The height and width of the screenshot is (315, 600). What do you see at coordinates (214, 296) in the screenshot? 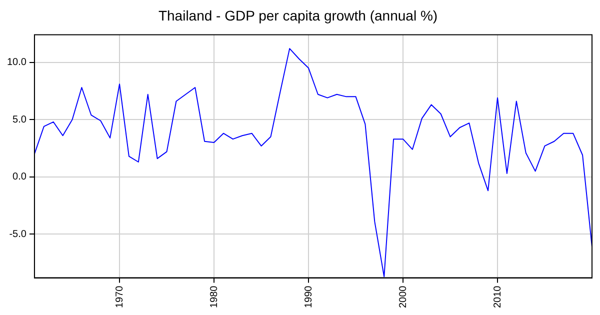
I see `x-tick-label: 1980` at bounding box center [214, 296].